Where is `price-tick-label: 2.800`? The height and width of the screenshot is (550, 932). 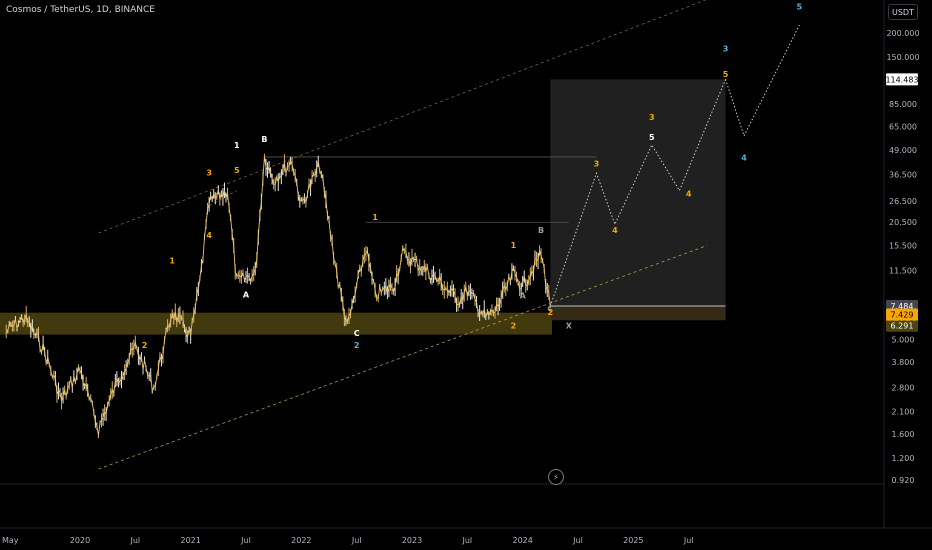 price-tick-label: 2.800 is located at coordinates (903, 388).